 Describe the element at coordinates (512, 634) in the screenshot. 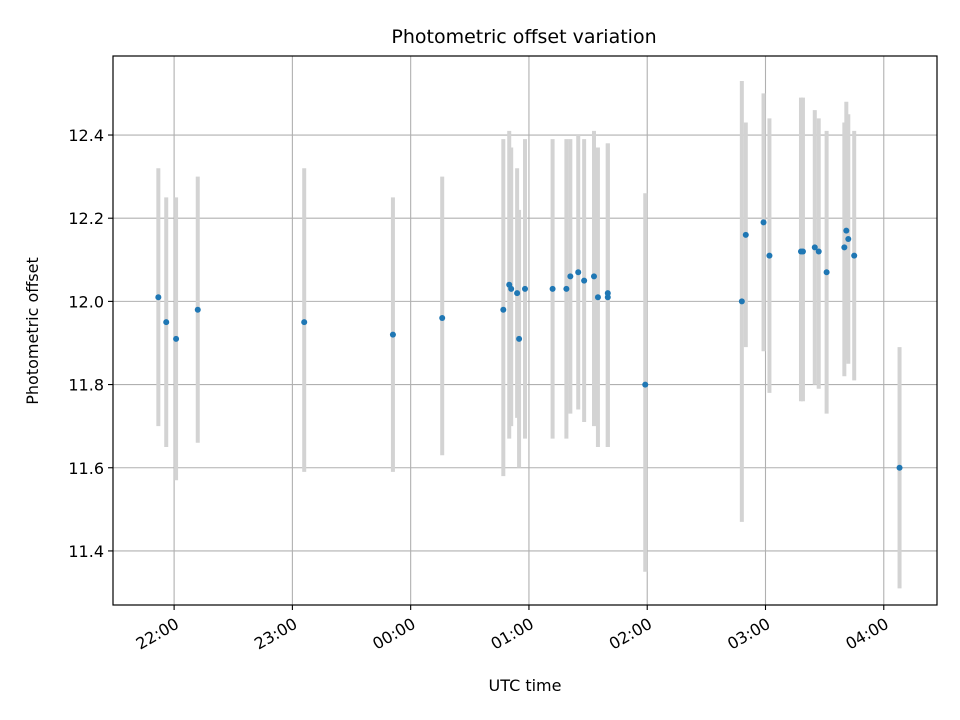

I see `x-tick-label: 01:00` at that location.